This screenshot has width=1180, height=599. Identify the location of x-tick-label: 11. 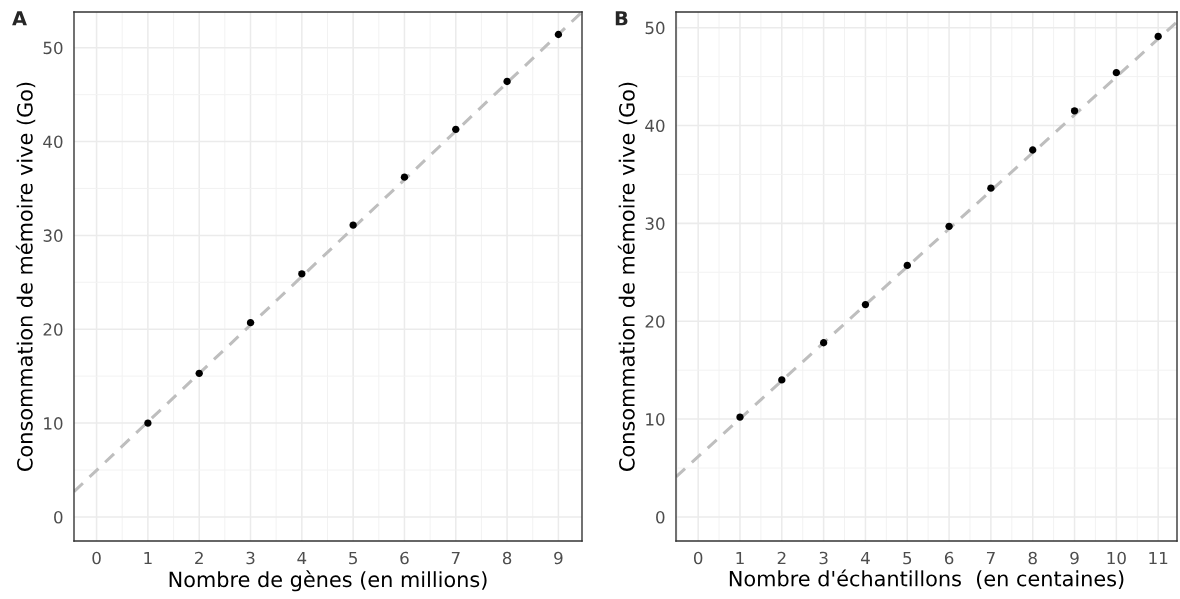
(1158, 558).